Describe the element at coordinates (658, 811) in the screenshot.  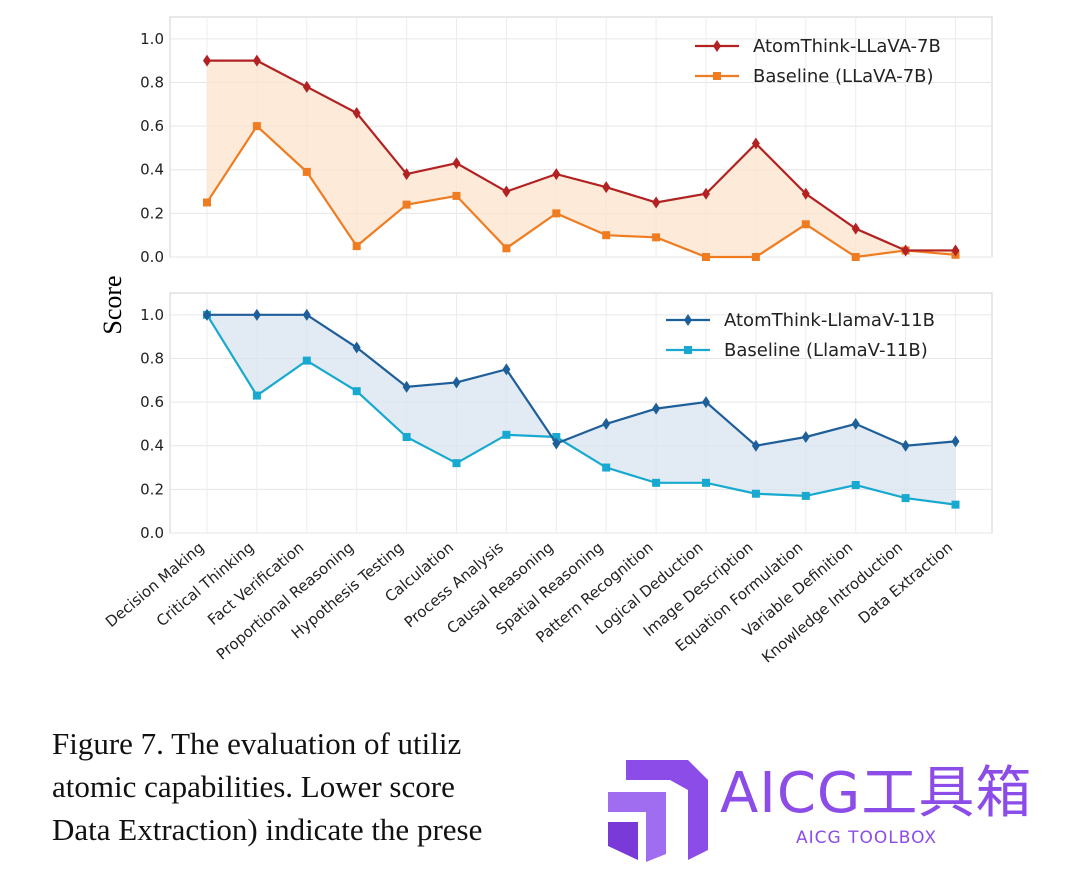
I see `watermark-logo-icon` at that location.